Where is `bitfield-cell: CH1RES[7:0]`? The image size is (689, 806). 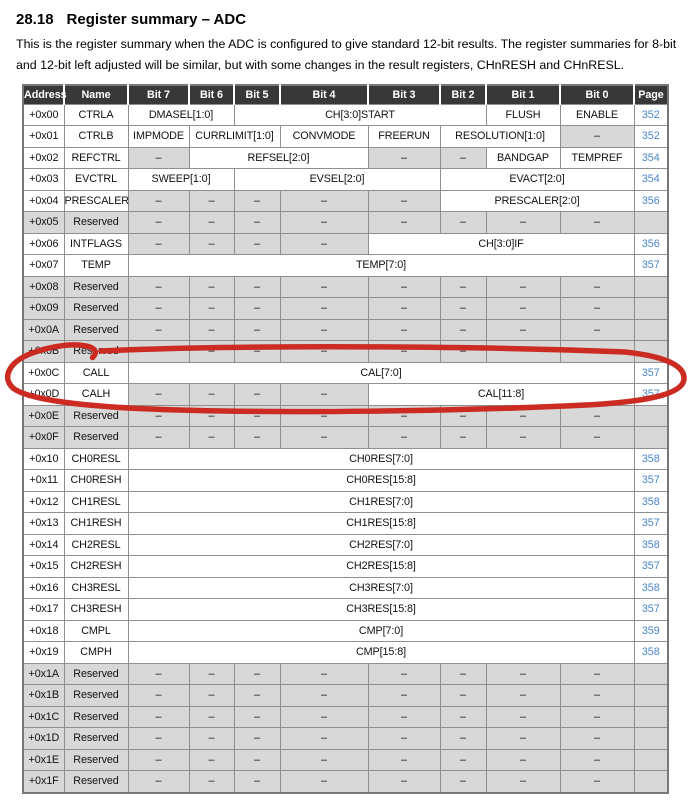
bitfield-cell: CH1RES[7:0] is located at coordinates (381, 501).